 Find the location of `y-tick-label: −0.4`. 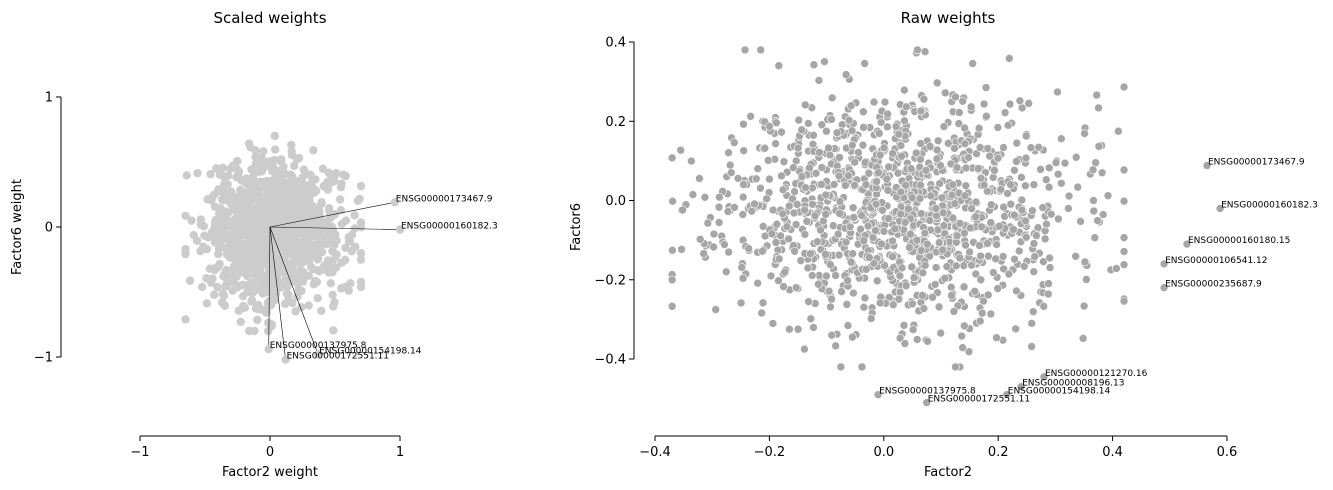

y-tick-label: −0.4 is located at coordinates (610, 360).